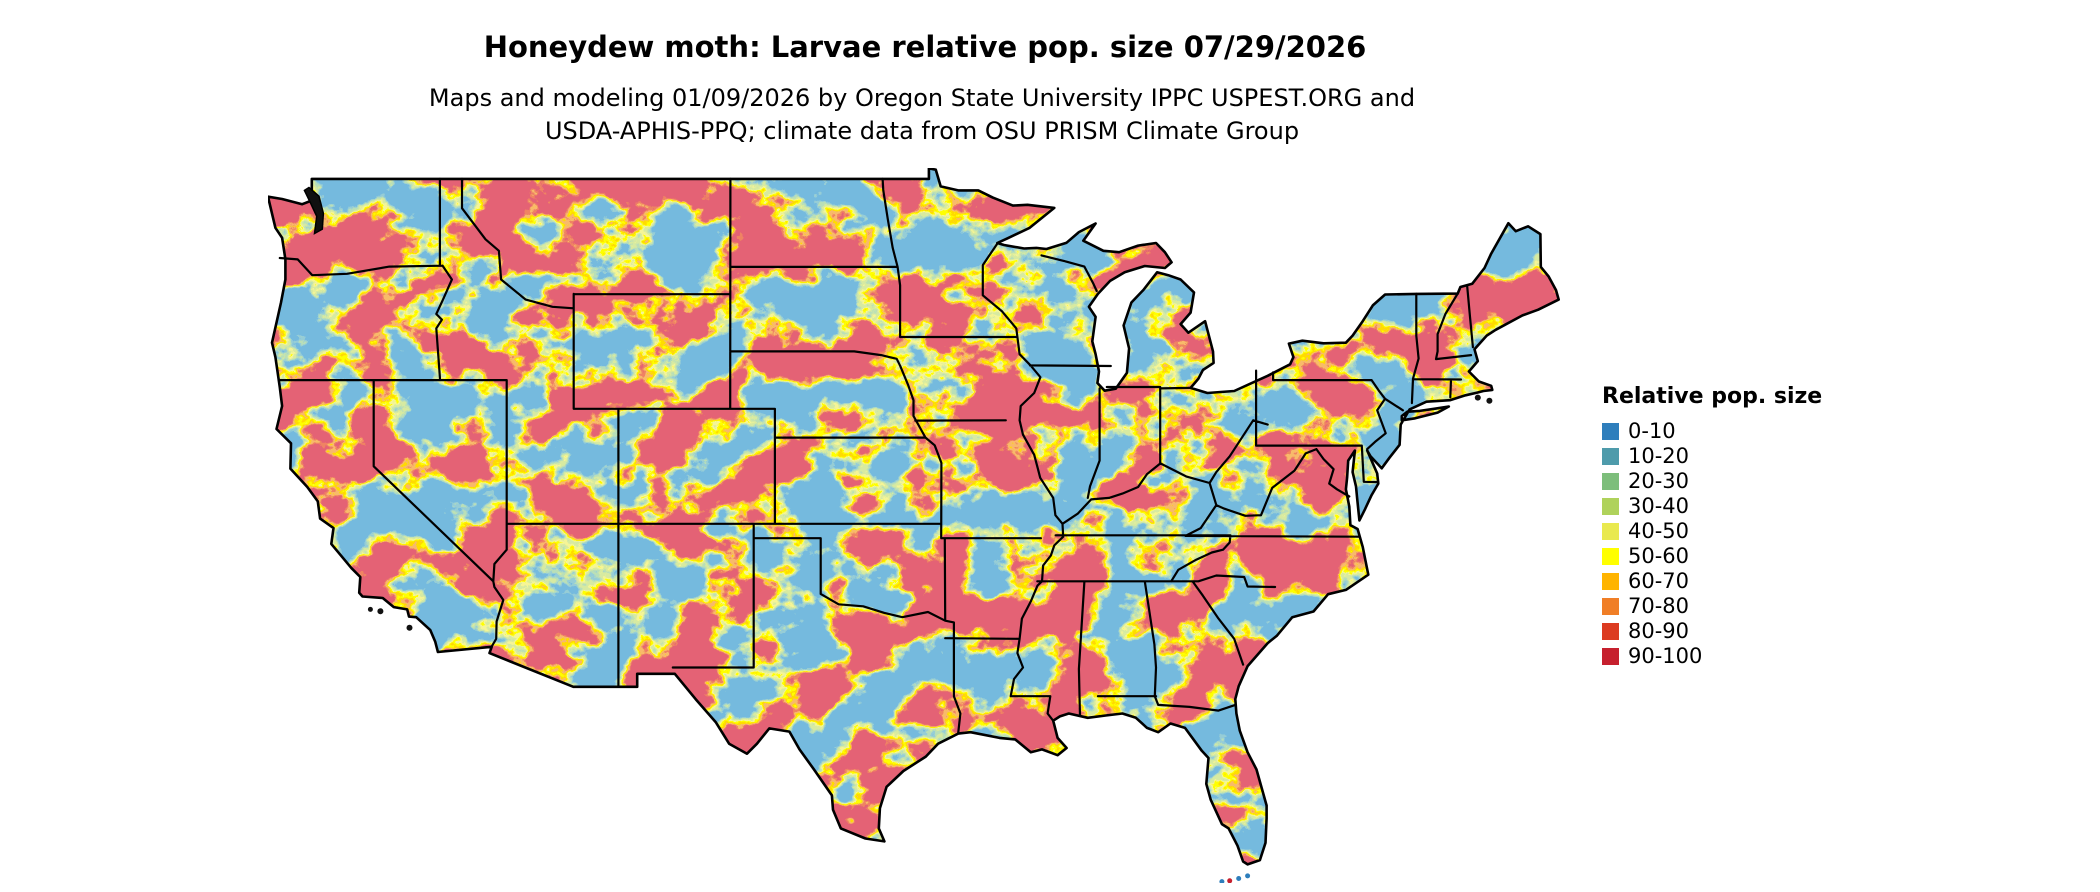  I want to click on legend-item: 80-90, so click(1712, 631).